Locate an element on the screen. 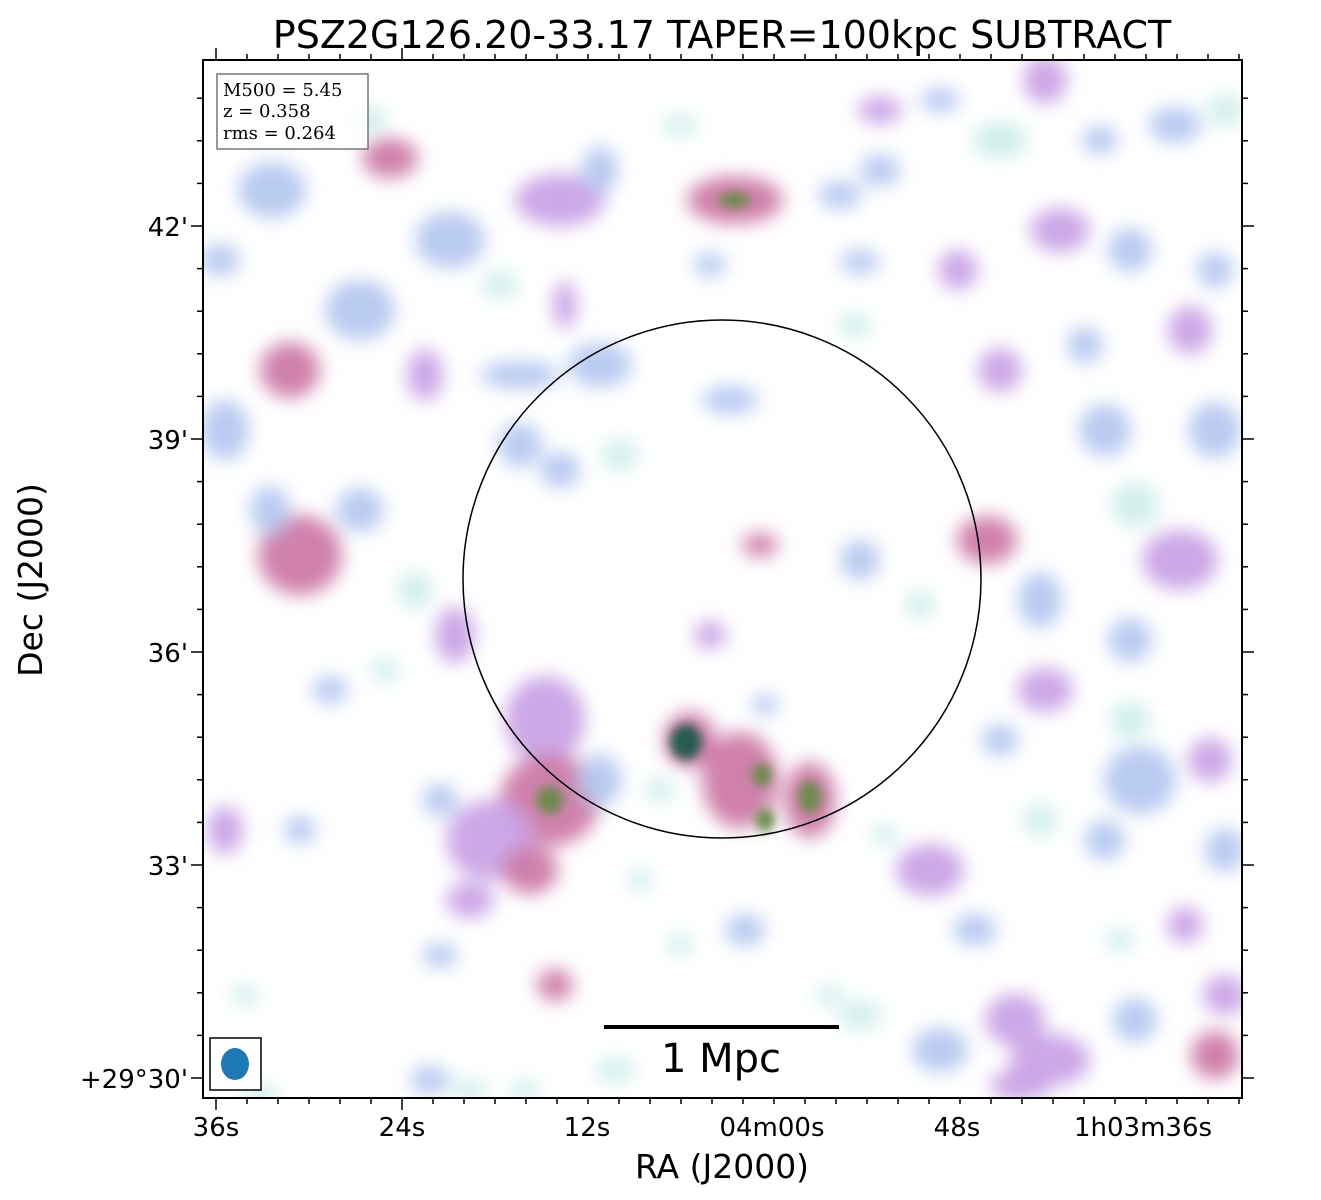 The image size is (1321, 1200). dec-tick-label: 36' is located at coordinates (168, 654).